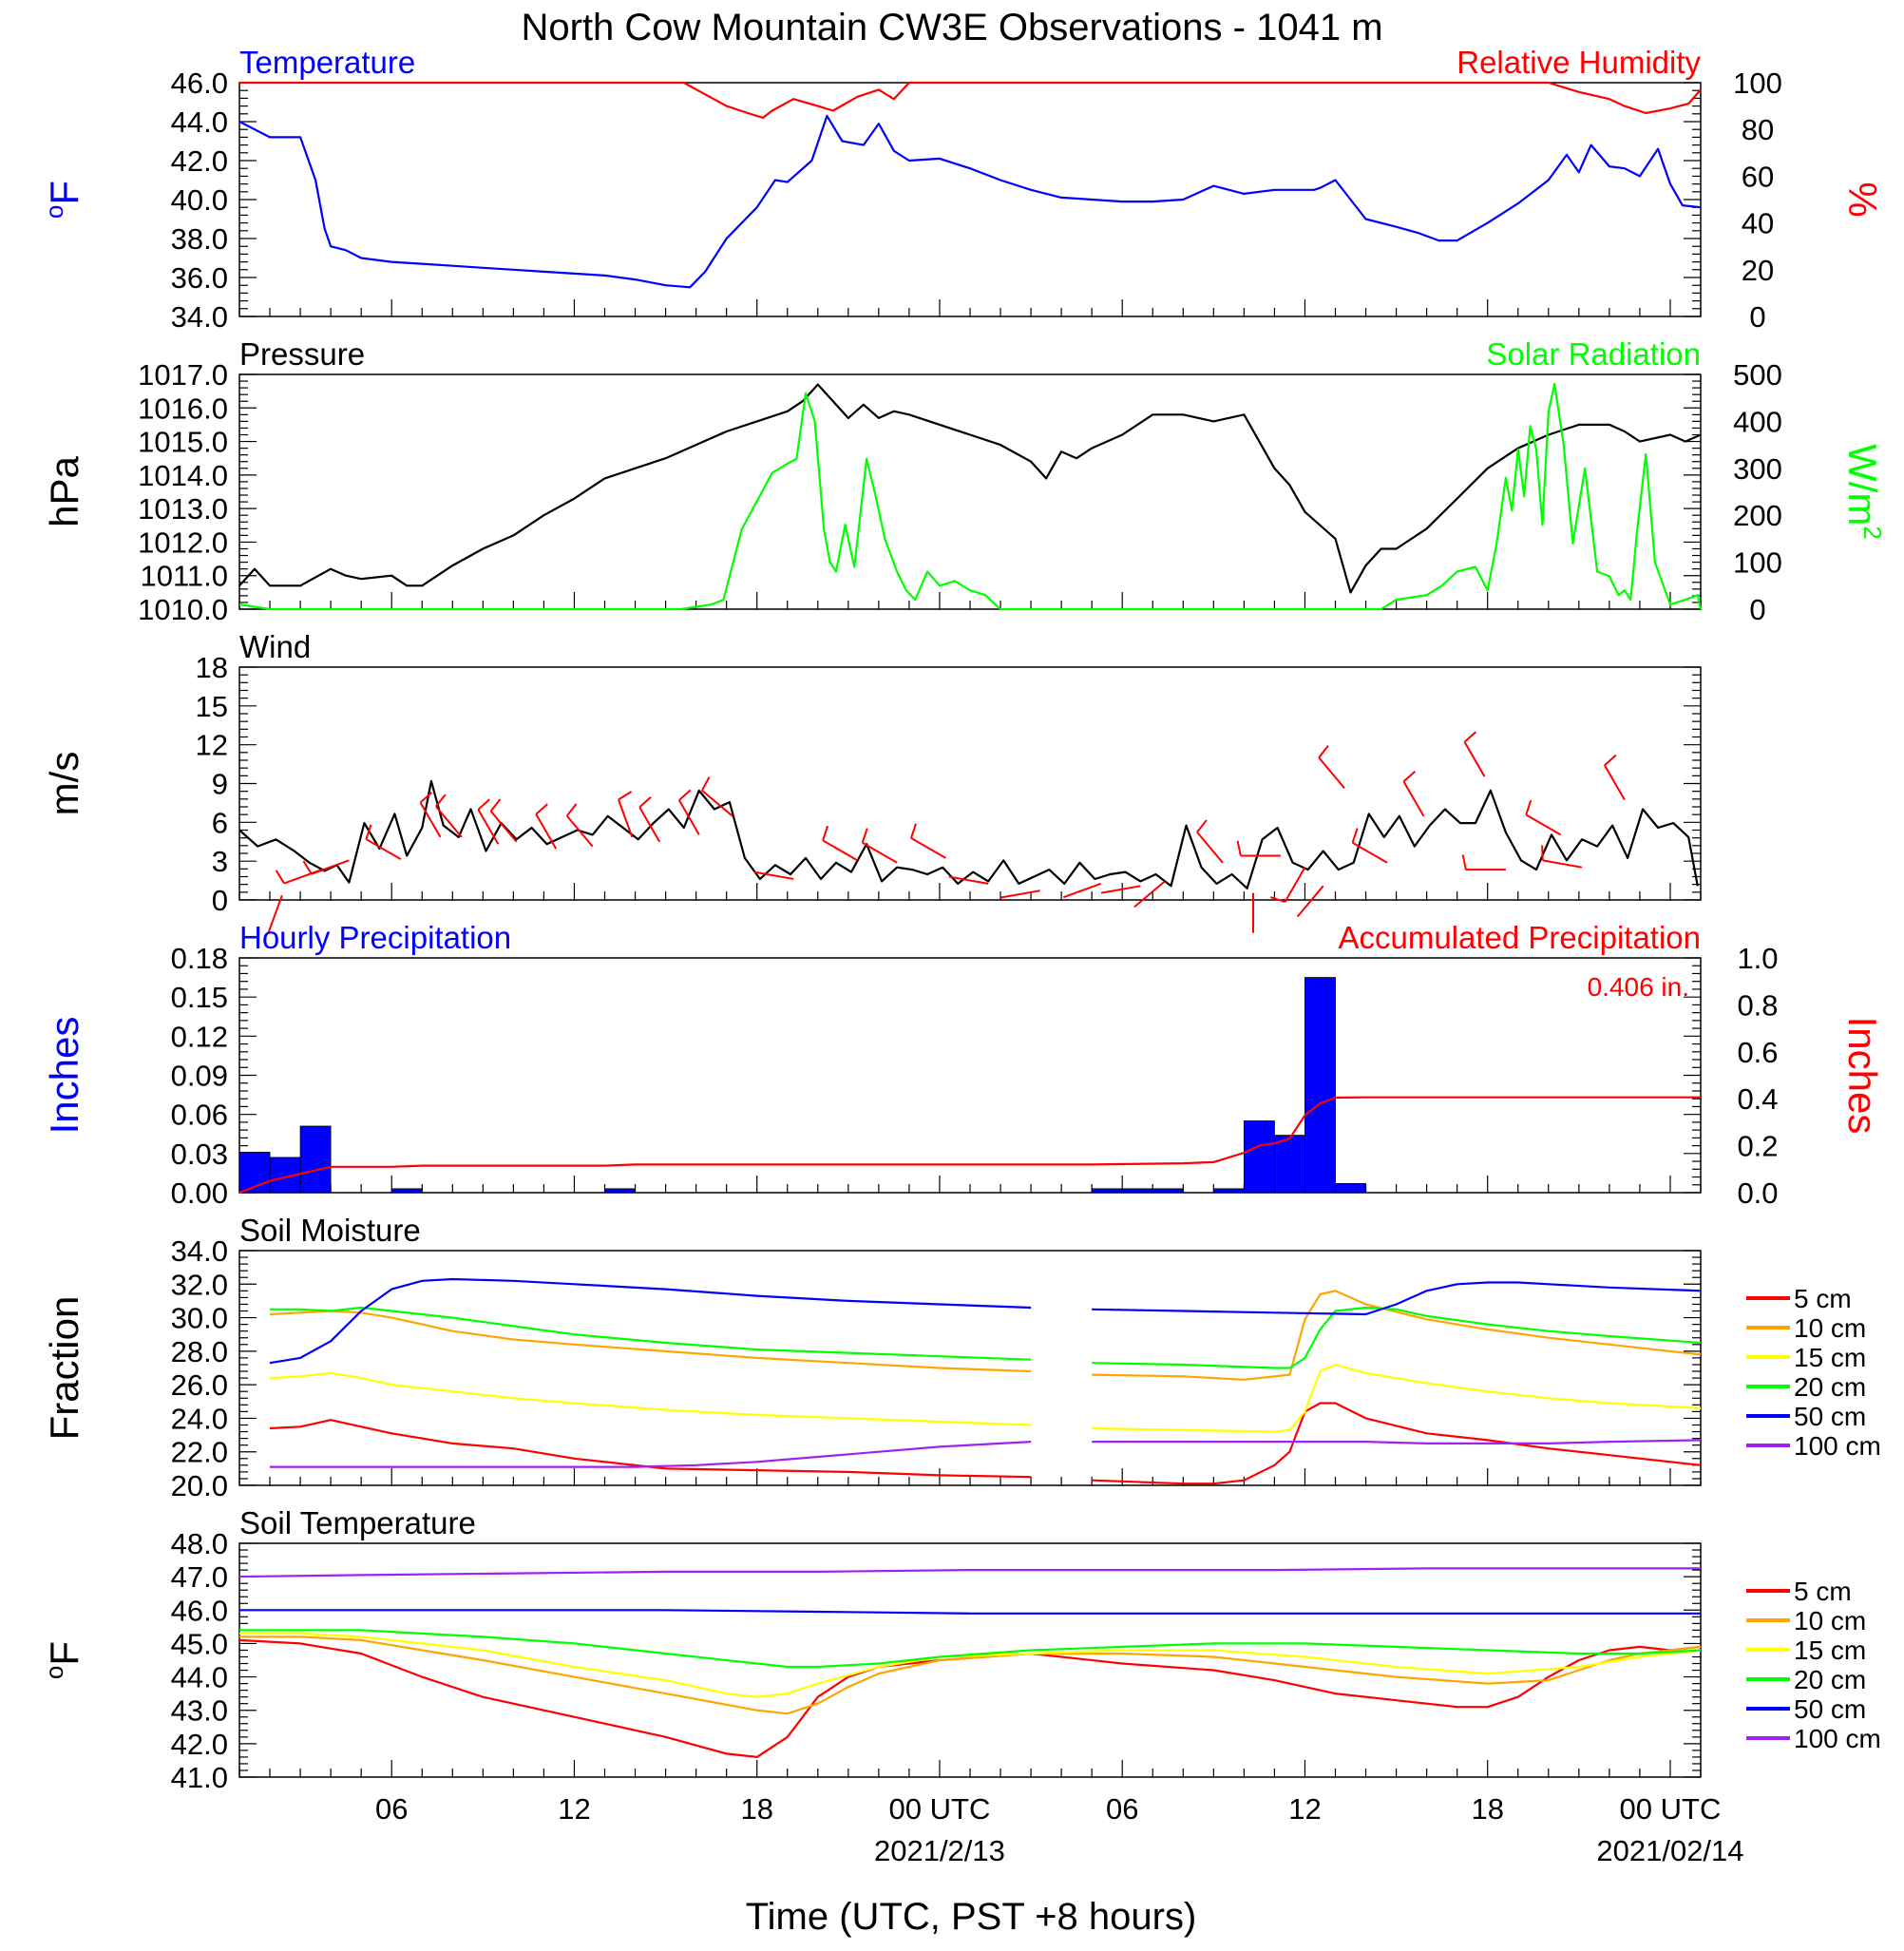 This screenshot has height=1951, width=1904. I want to click on y-tick-label-right: 1.0, so click(1757, 958).